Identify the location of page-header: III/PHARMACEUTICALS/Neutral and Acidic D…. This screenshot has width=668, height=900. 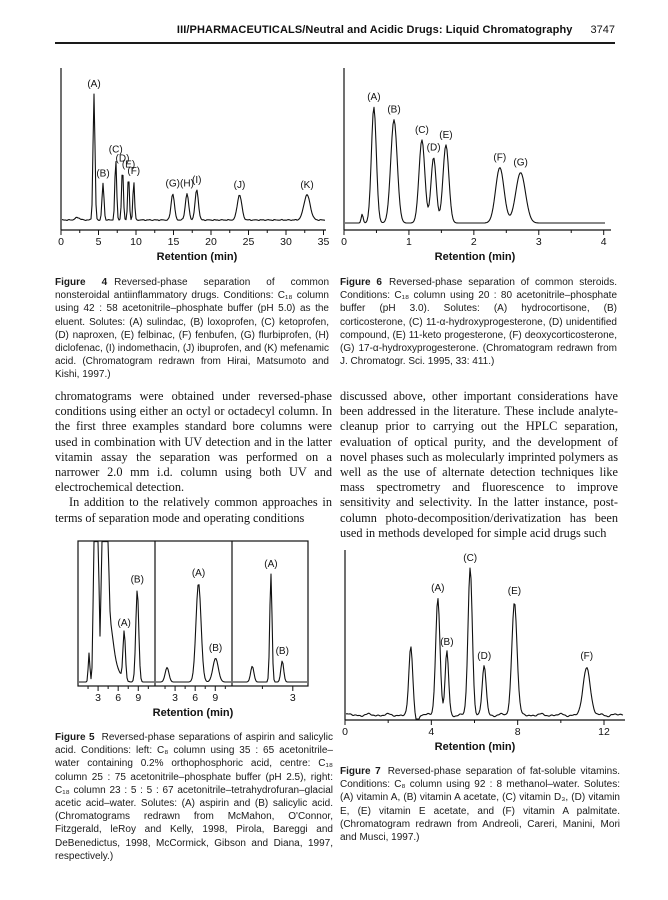
(335, 34).